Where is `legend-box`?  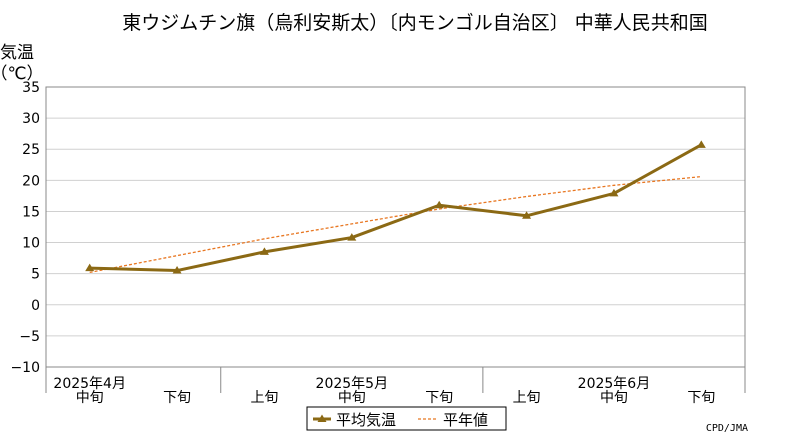 legend-box is located at coordinates (406, 418).